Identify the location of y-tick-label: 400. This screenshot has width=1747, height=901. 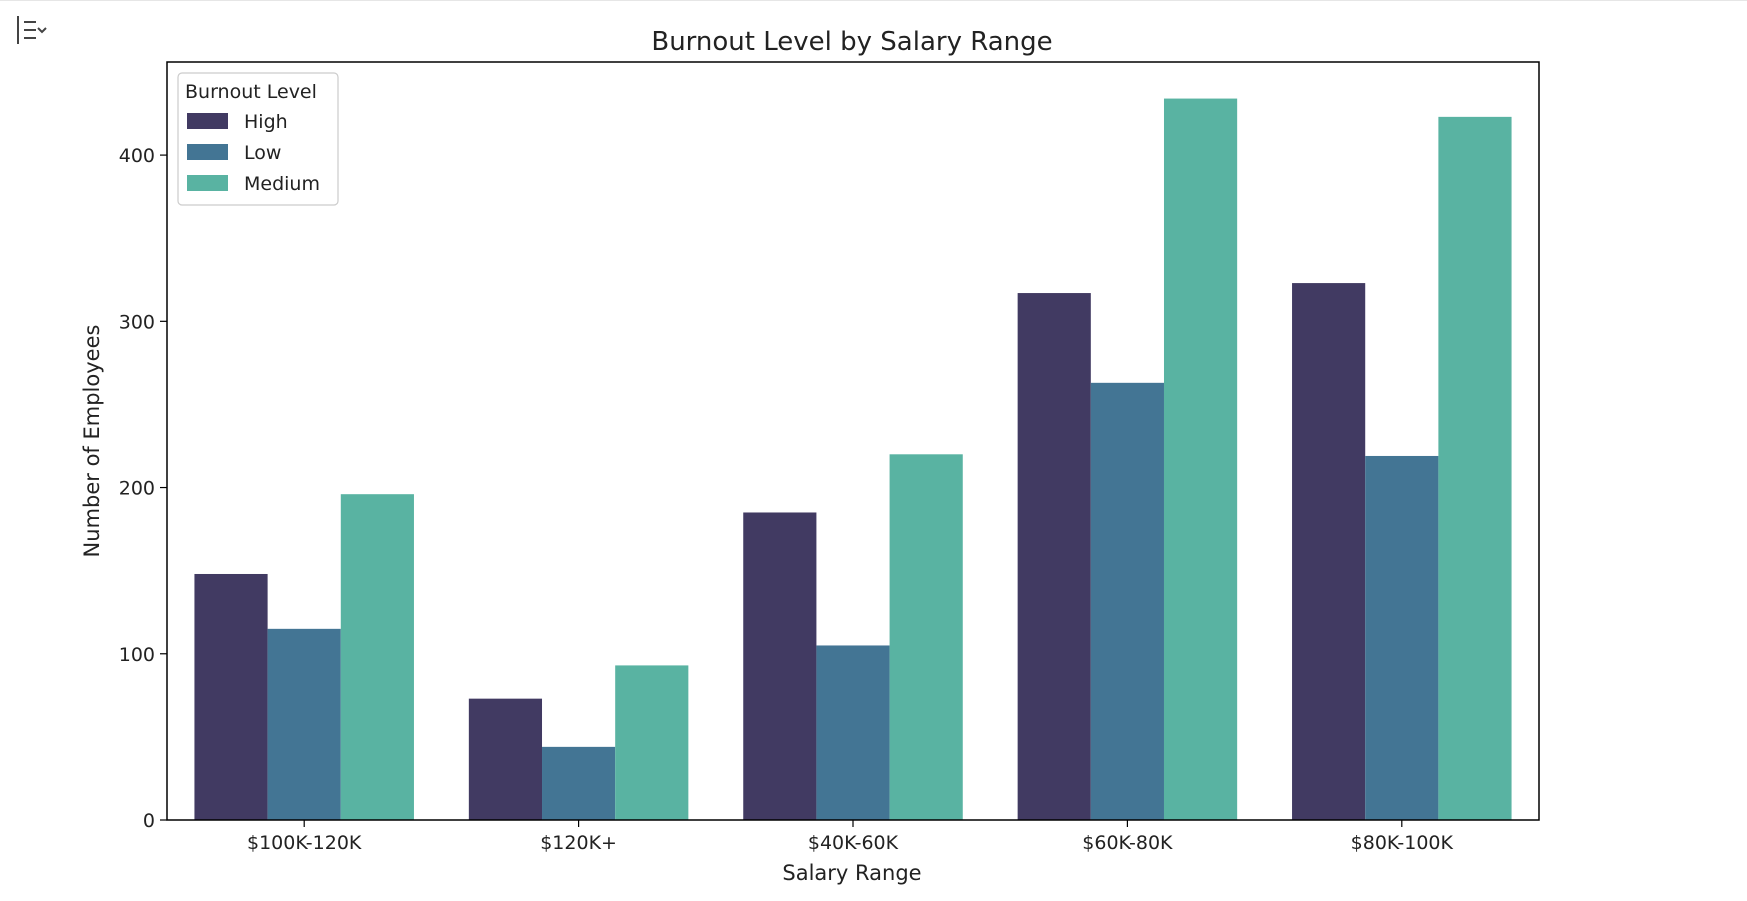
(137, 156).